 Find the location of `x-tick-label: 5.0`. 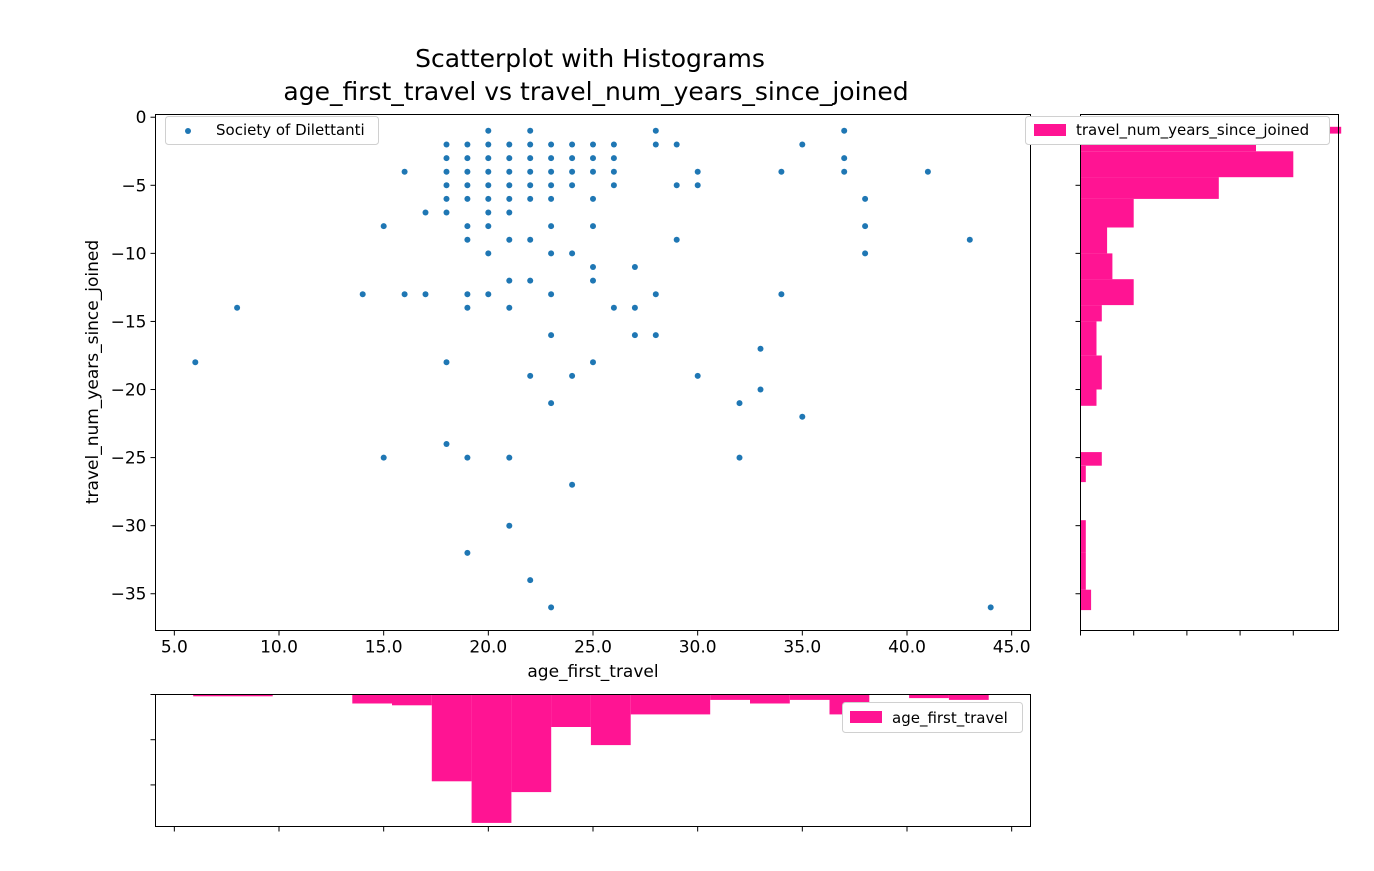

x-tick-label: 5.0 is located at coordinates (174, 648).